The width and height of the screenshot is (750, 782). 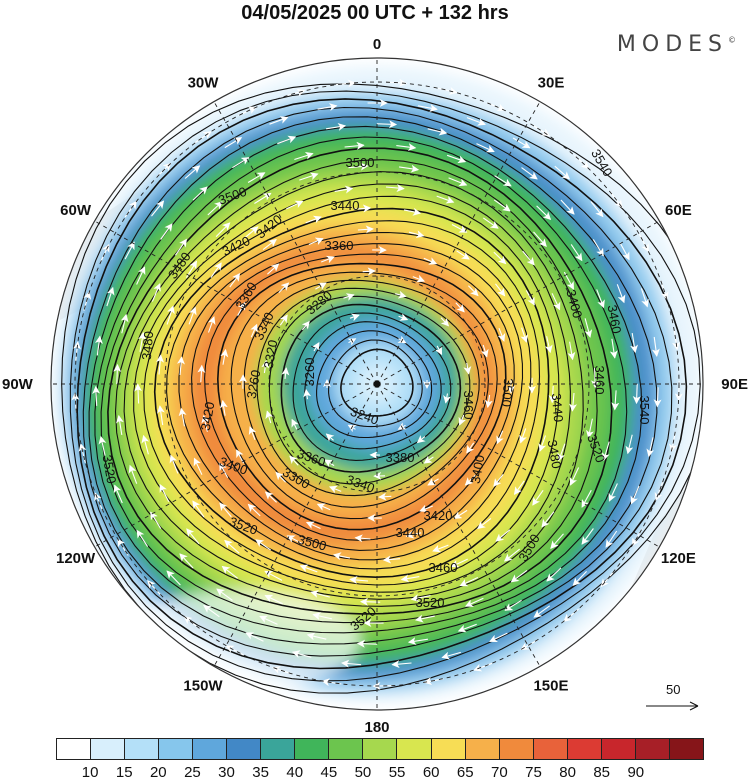 What do you see at coordinates (438, 515) in the screenshot?
I see `contour-label: 3420` at bounding box center [438, 515].